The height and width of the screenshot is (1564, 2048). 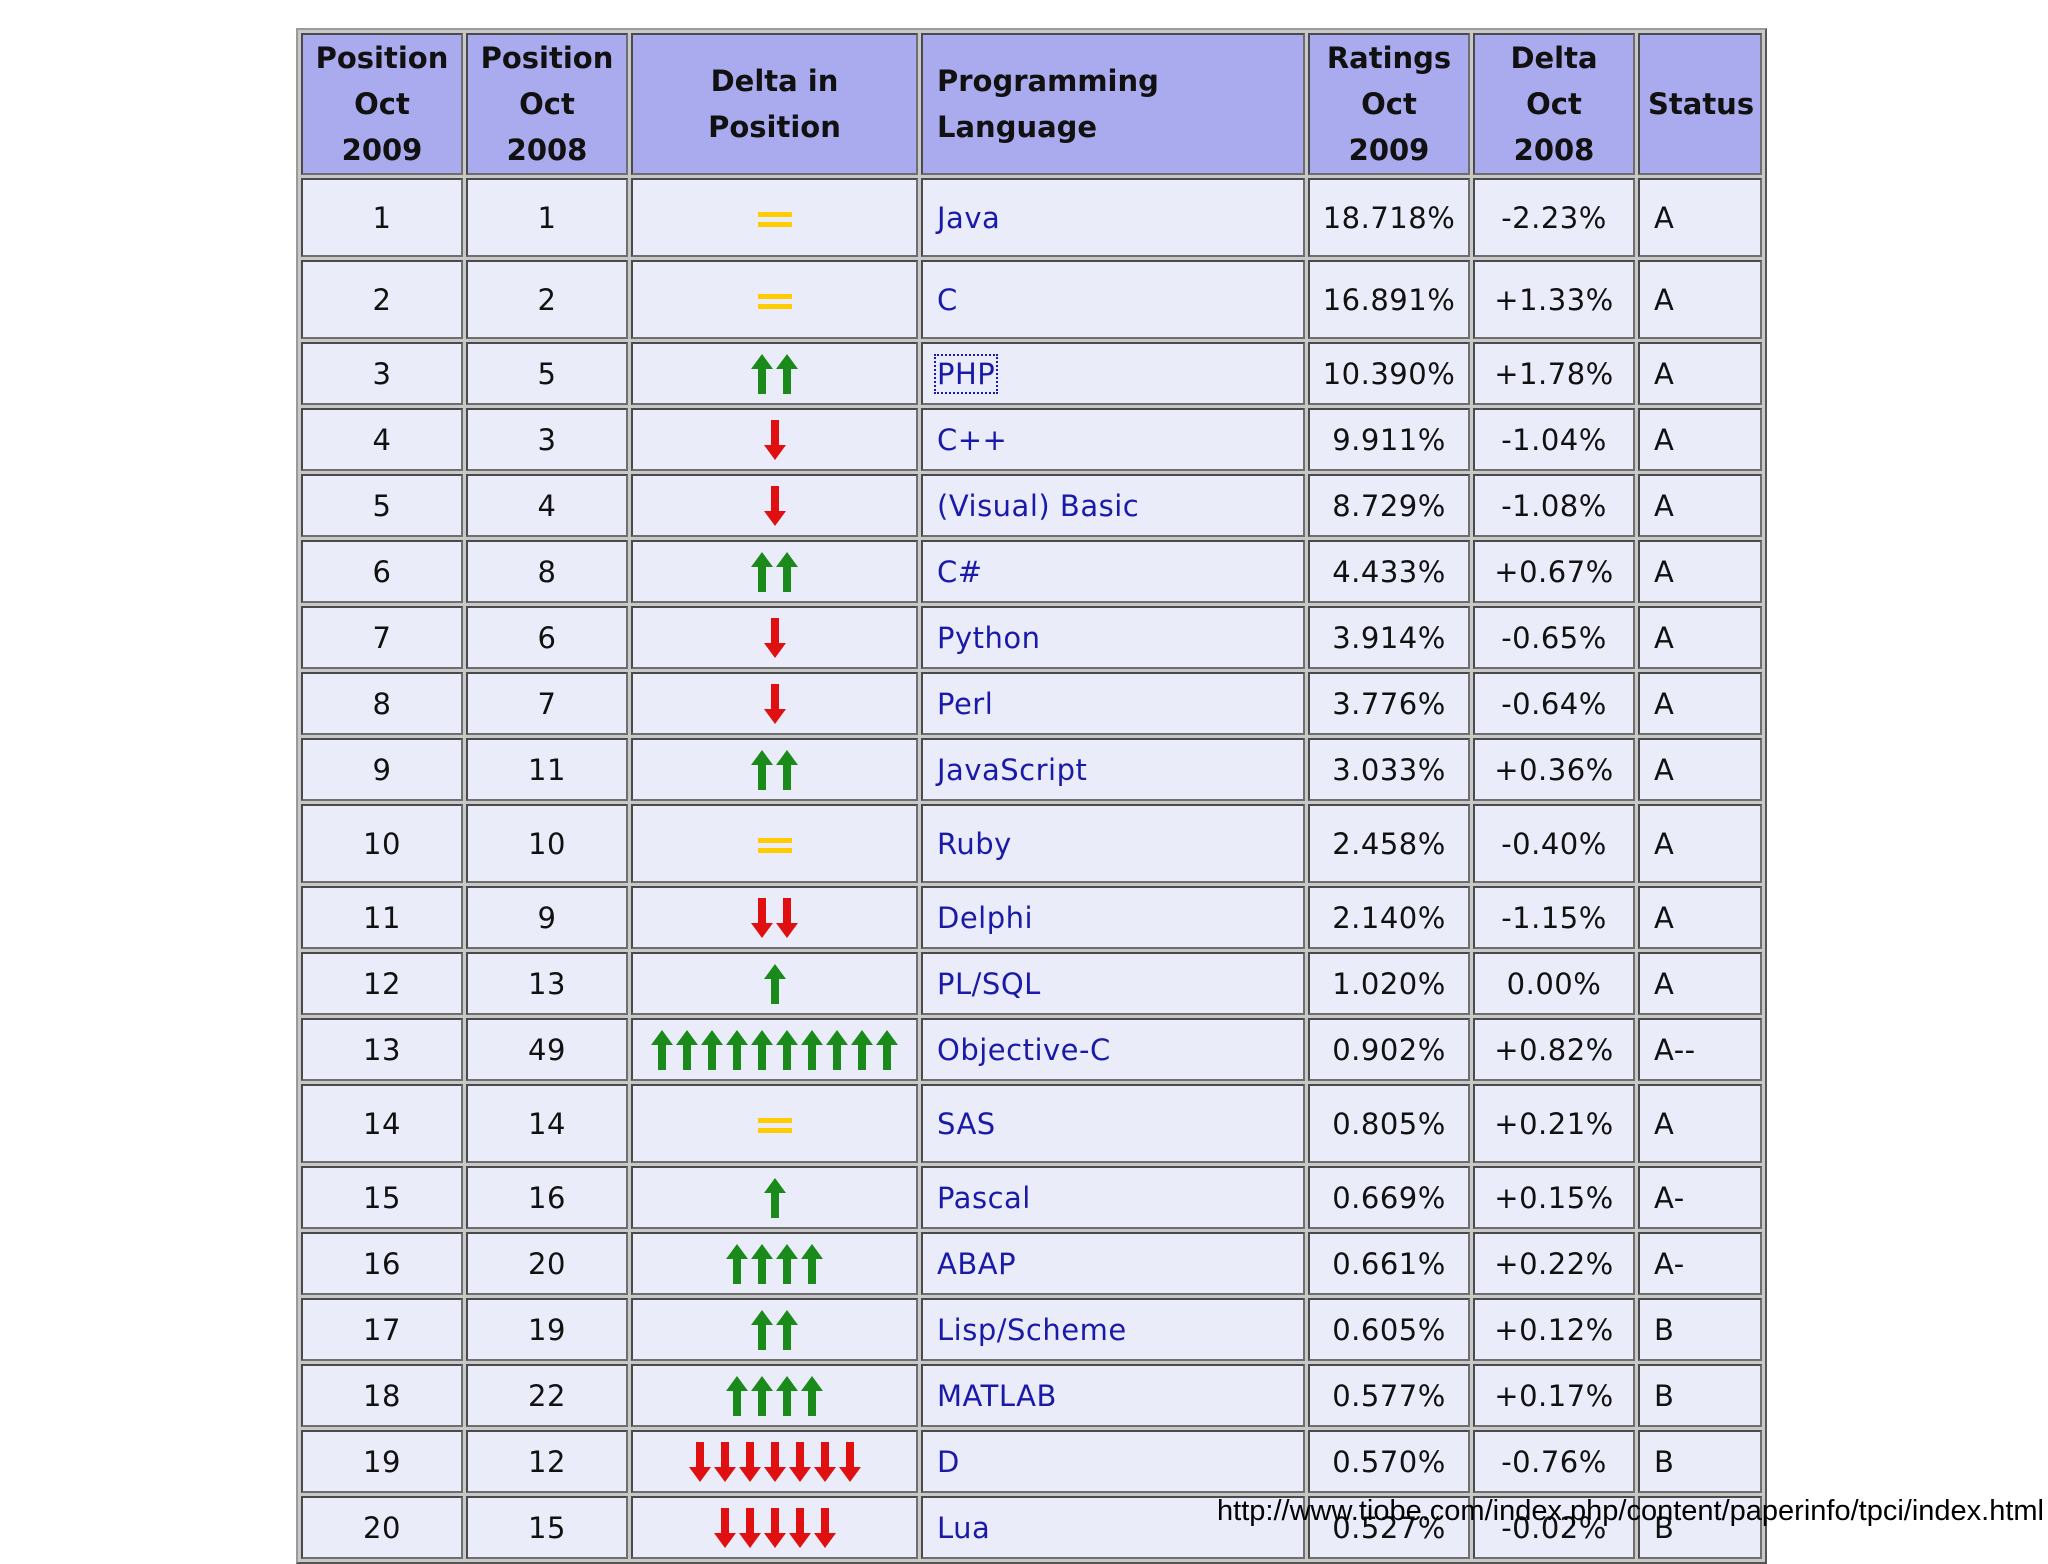 I want to click on table-row: 5 4 (Visual) Basic 8.729% -1.08% A, so click(x=1031, y=505).